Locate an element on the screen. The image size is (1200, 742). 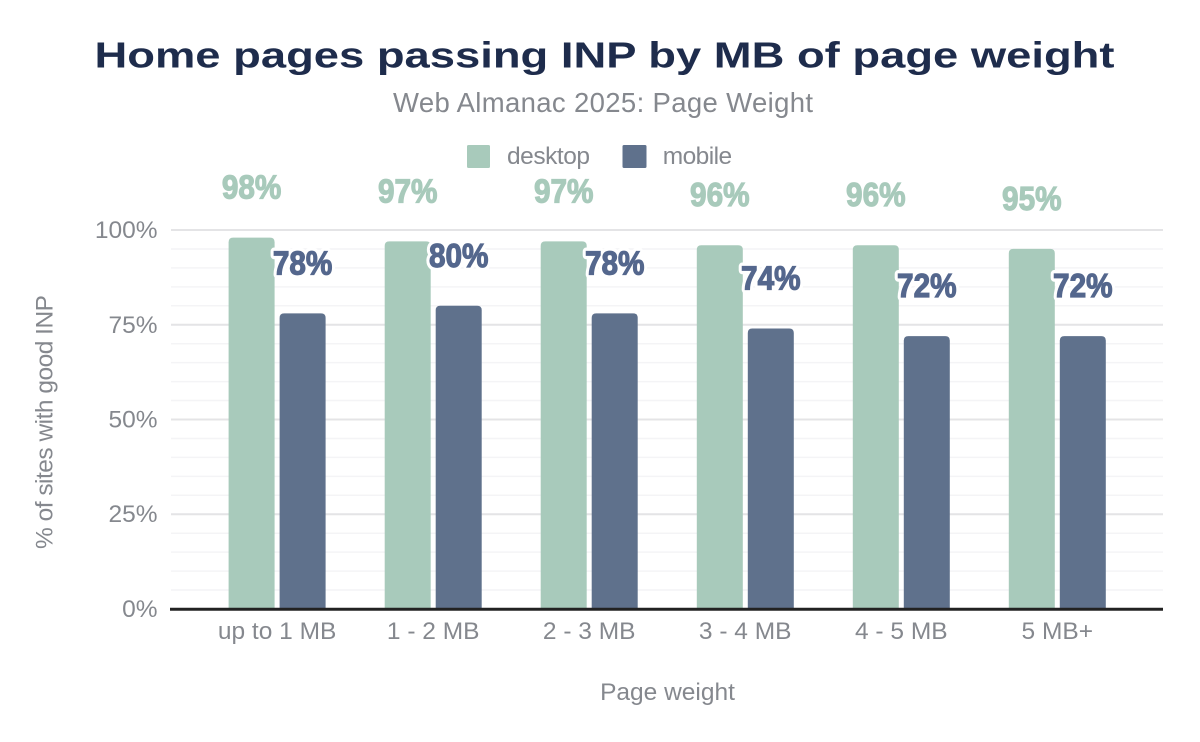
svg-text: 4 - 5 MB is located at coordinates (901, 631).